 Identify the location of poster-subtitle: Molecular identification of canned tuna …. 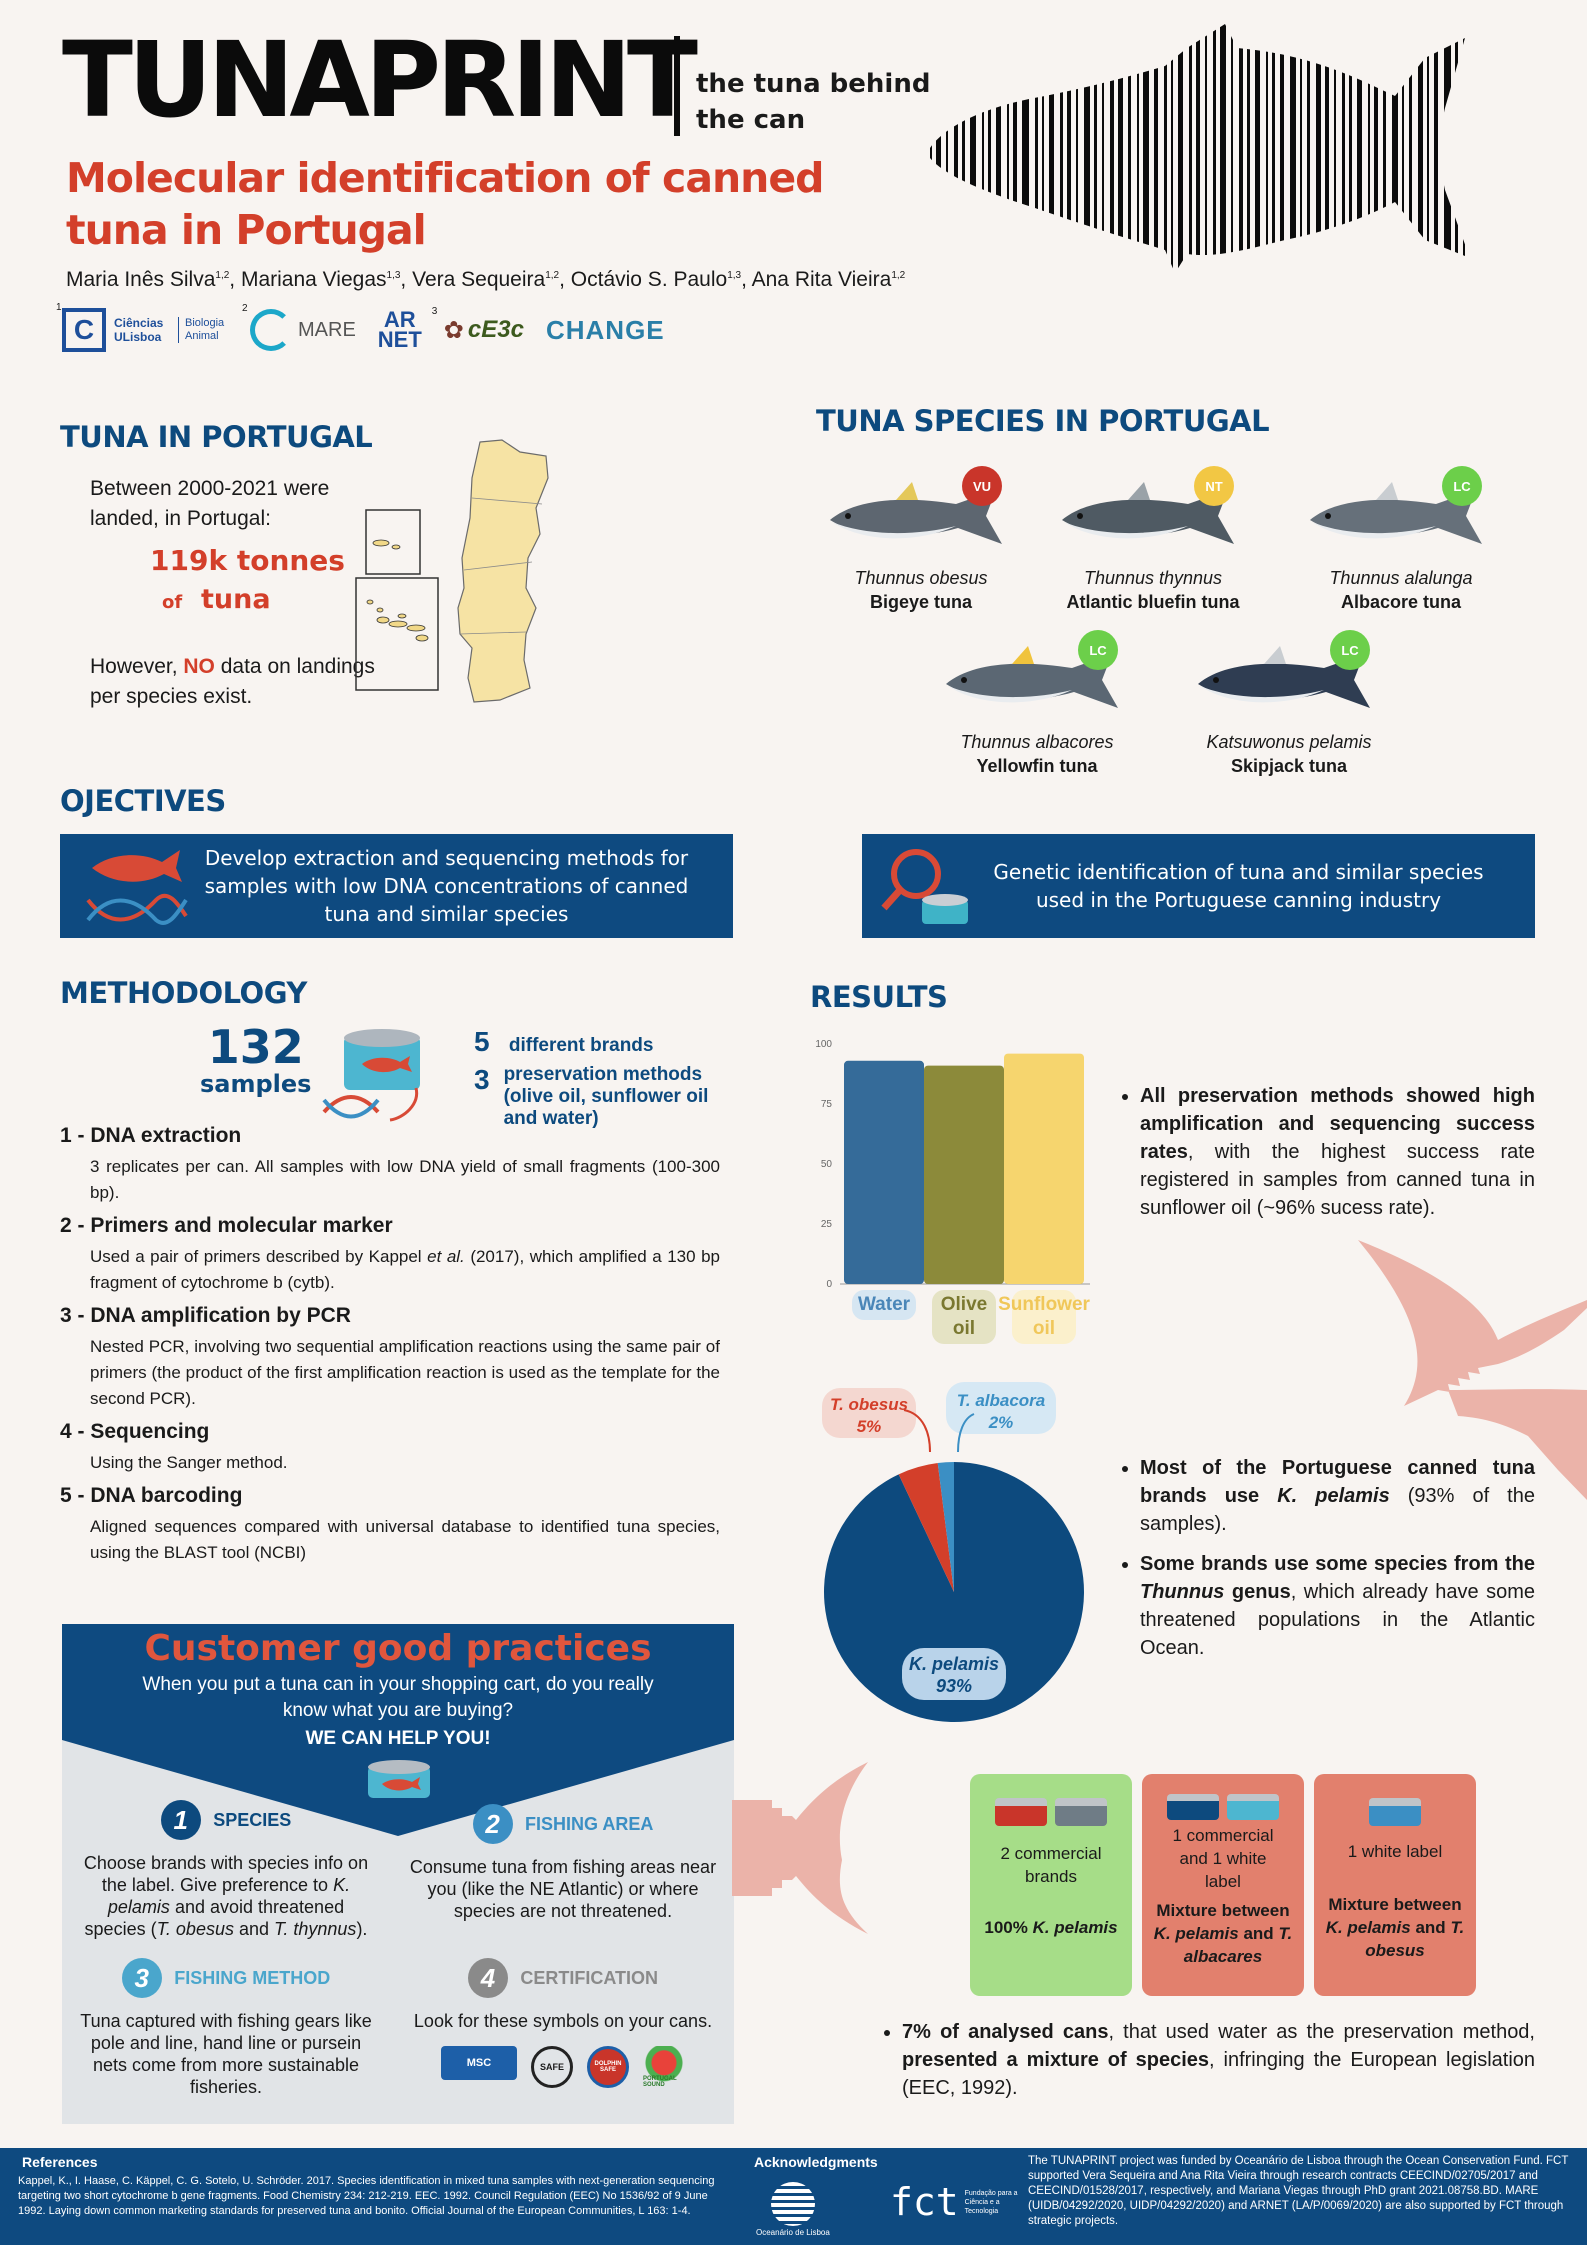
(445, 204).